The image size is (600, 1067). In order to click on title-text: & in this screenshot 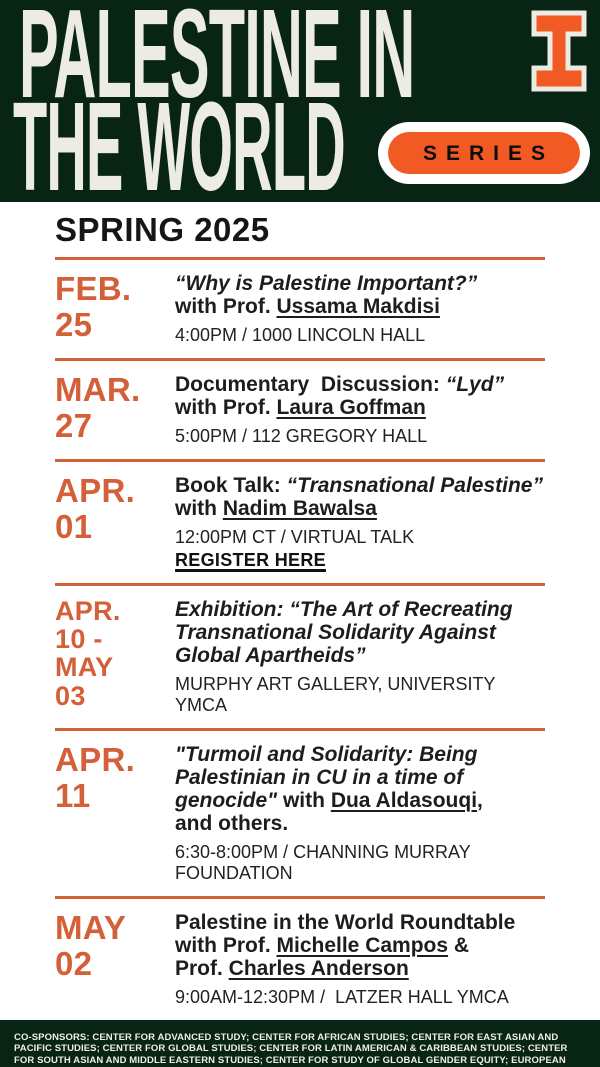, I will do `click(459, 945)`.